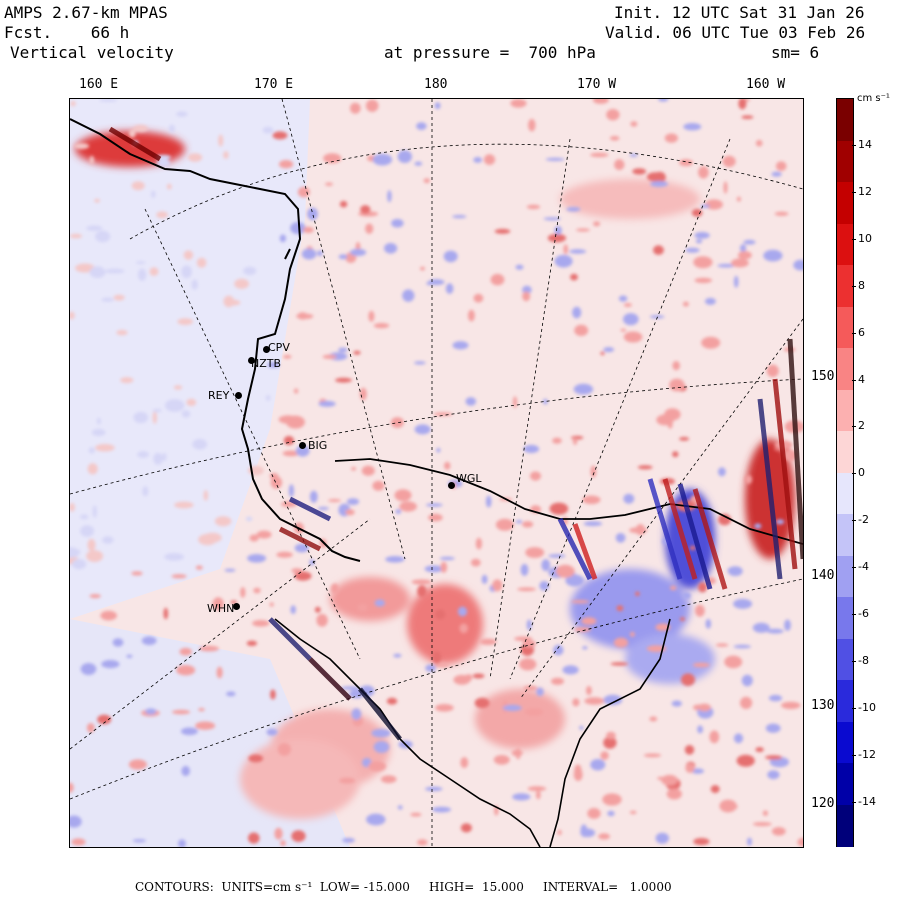 The width and height of the screenshot is (900, 900). What do you see at coordinates (238, 395) in the screenshot?
I see `station-dot-rey` at bounding box center [238, 395].